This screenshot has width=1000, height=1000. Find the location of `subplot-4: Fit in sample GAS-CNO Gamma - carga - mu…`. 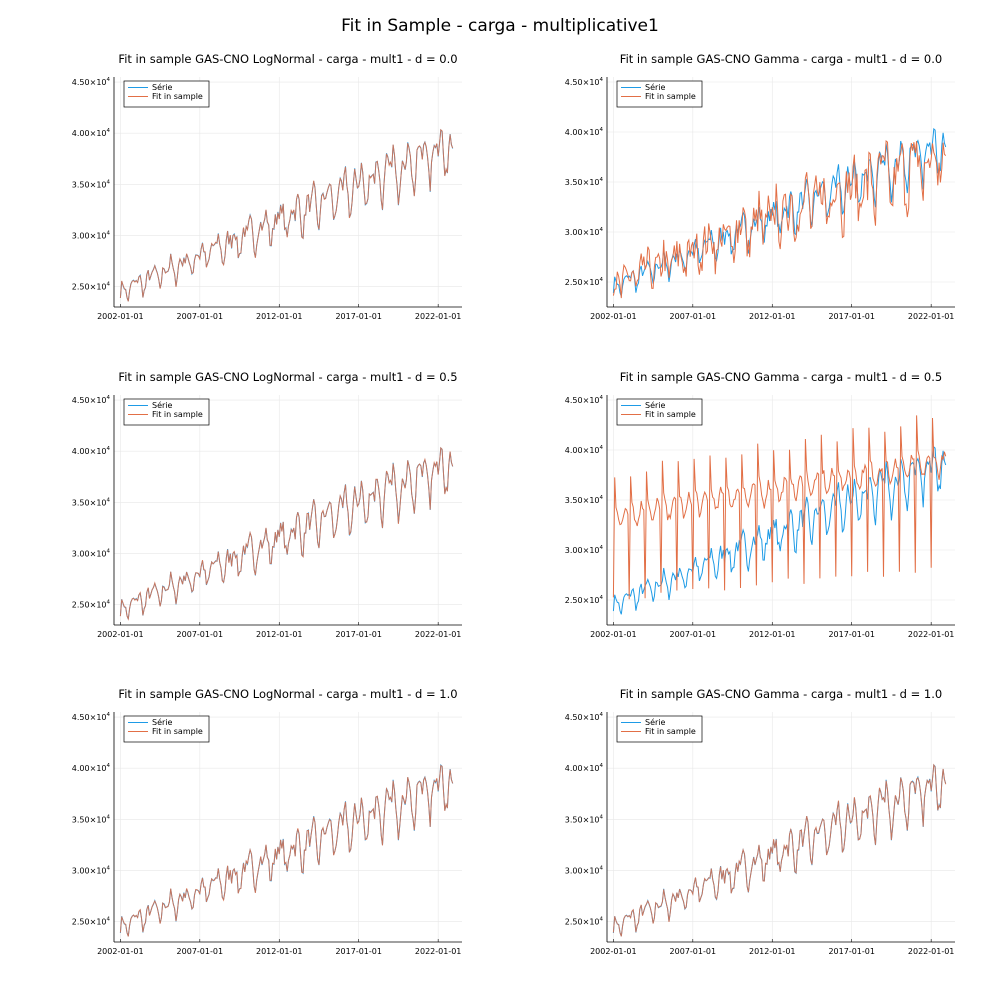

subplot-4: Fit in sample GAS-CNO Gamma - carga - mu… is located at coordinates (745, 507).